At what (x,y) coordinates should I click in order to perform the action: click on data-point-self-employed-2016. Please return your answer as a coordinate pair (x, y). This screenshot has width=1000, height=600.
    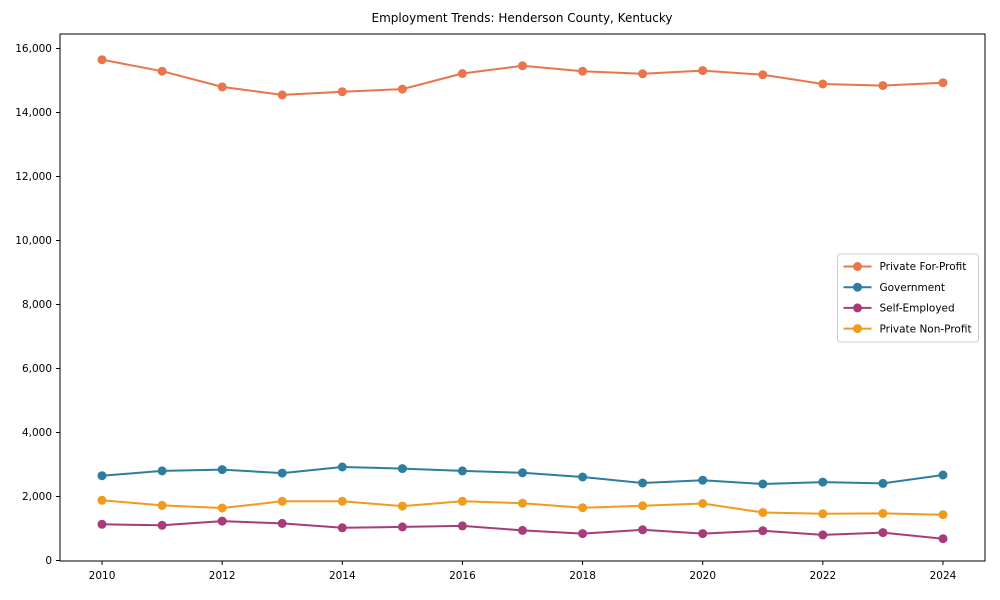
    Looking at the image, I should click on (462, 526).